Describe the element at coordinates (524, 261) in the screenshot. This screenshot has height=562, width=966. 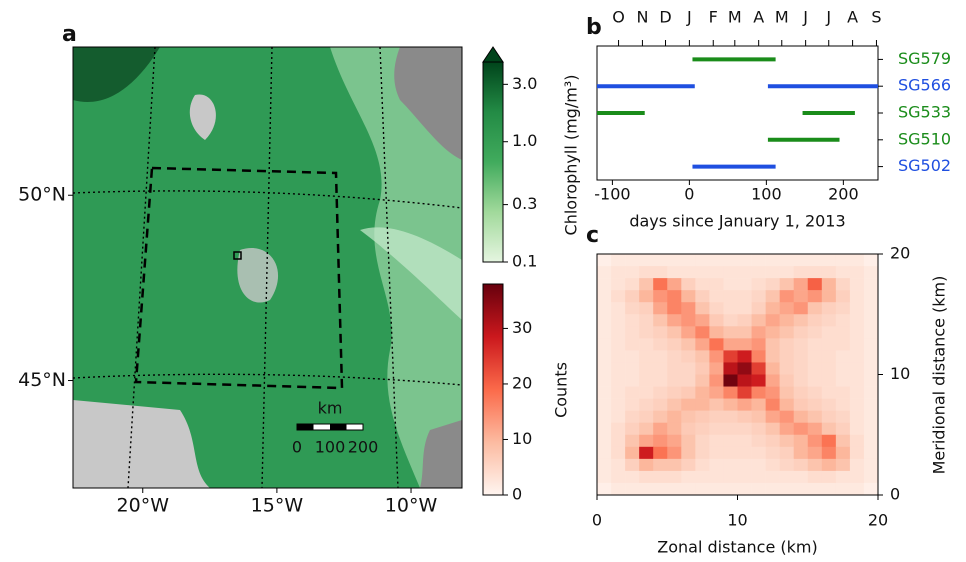
I see `colorbar-tick-label: 0.1` at that location.